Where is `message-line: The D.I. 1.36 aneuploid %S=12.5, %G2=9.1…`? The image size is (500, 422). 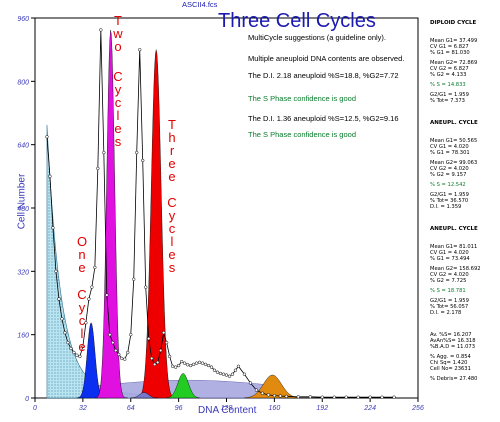
message-line: The D.I. 1.36 aneuploid %S=12.5, %G2=9.1… is located at coordinates (323, 118).